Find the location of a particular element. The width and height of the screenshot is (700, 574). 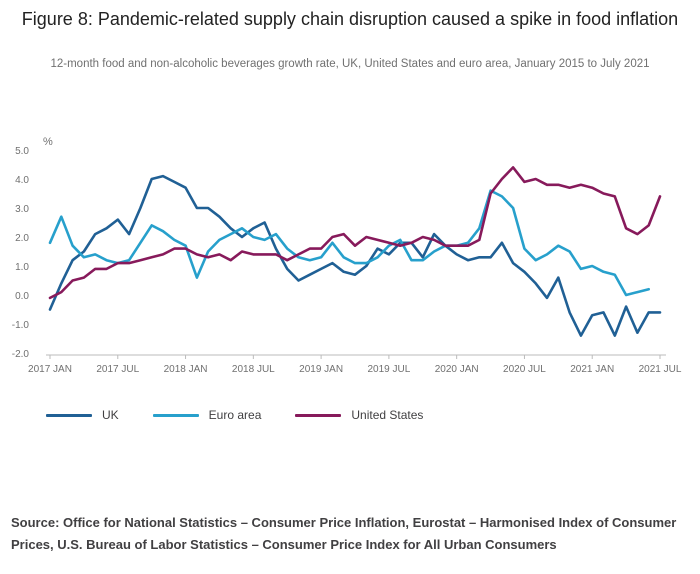

x-tick-label: 2020 JUL is located at coordinates (524, 369).